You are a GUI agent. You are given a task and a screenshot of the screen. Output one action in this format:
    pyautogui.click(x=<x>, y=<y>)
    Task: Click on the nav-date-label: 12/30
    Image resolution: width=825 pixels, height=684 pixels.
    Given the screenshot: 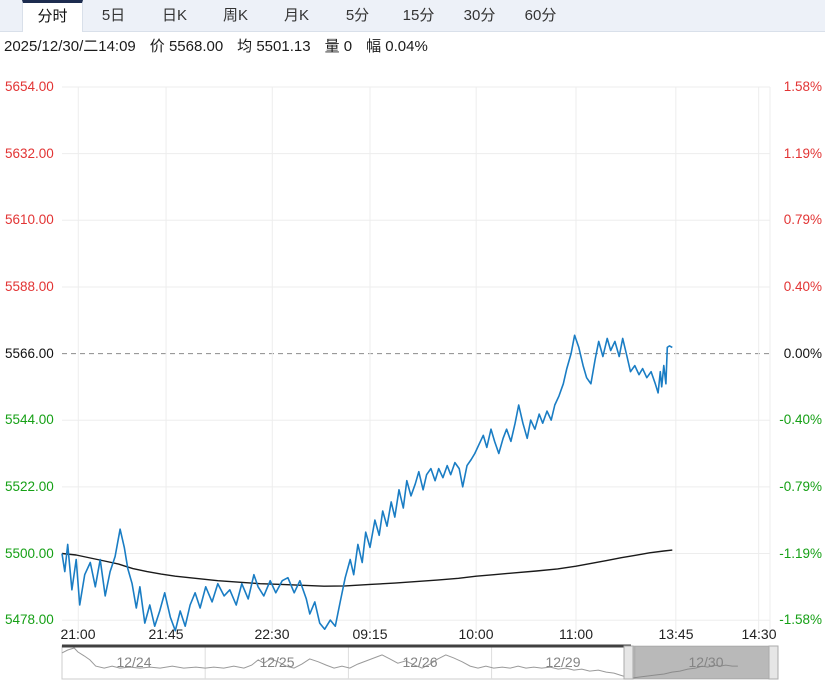 What is the action you would take?
    pyautogui.click(x=706, y=662)
    